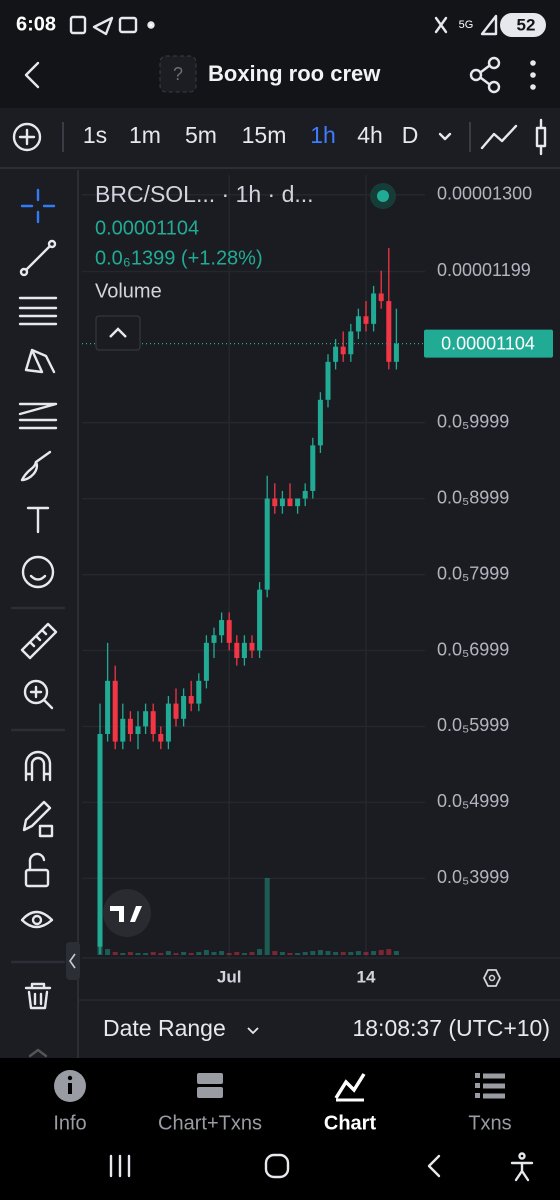 This screenshot has height=1200, width=560. I want to click on magnet-tool, so click(38, 766).